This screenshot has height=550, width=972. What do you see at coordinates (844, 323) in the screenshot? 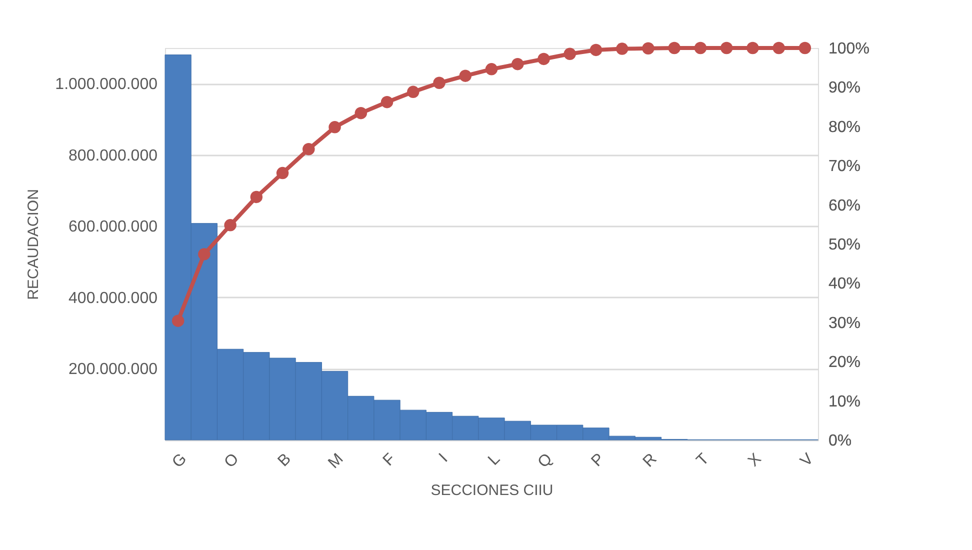
I see `y2-tick-label: 30%` at bounding box center [844, 323].